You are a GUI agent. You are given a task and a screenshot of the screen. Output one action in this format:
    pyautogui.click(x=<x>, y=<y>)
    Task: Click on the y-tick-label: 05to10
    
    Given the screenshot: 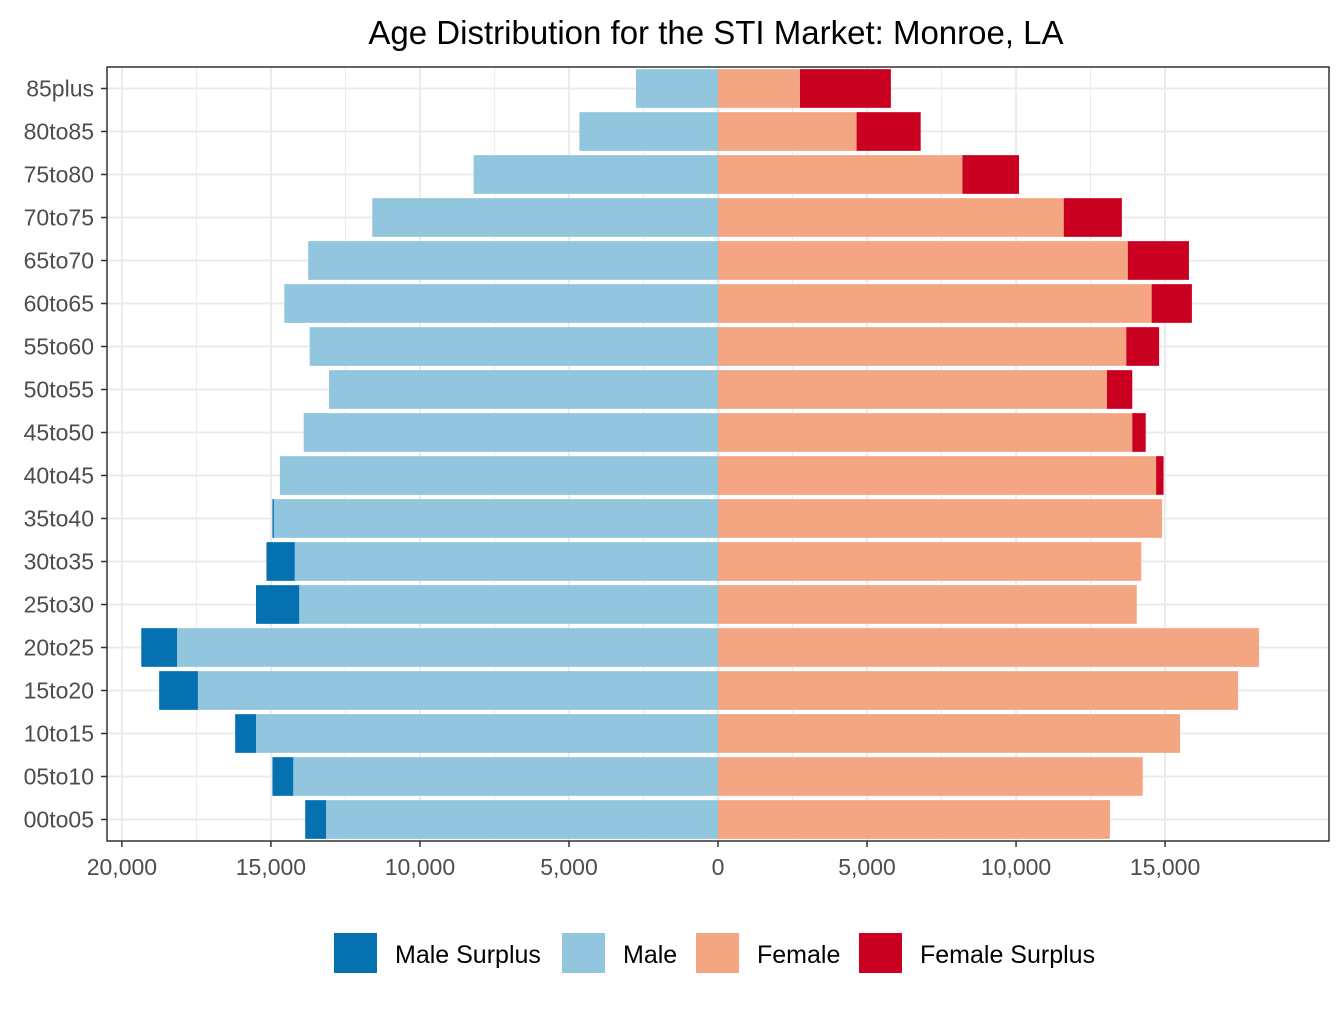 What is the action you would take?
    pyautogui.click(x=59, y=777)
    